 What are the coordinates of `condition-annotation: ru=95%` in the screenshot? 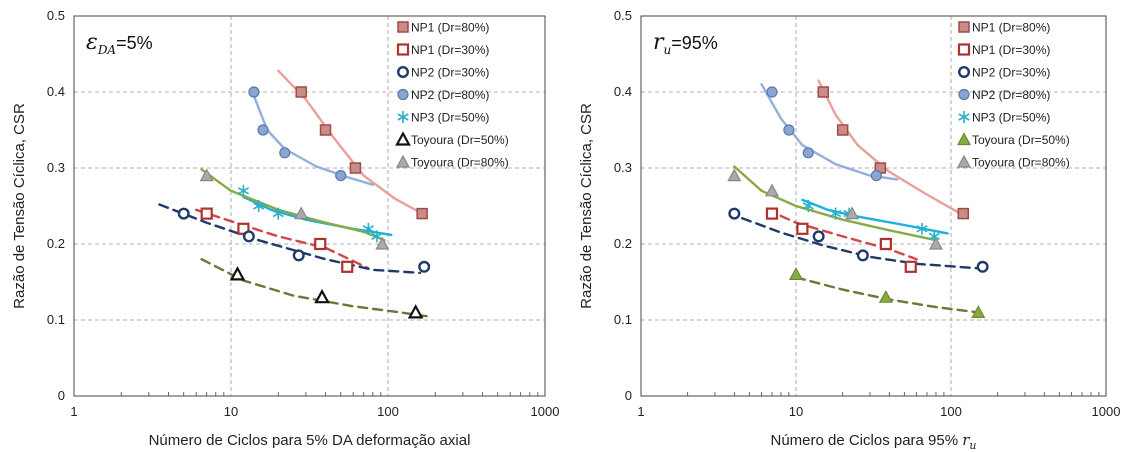 It's located at (685, 43).